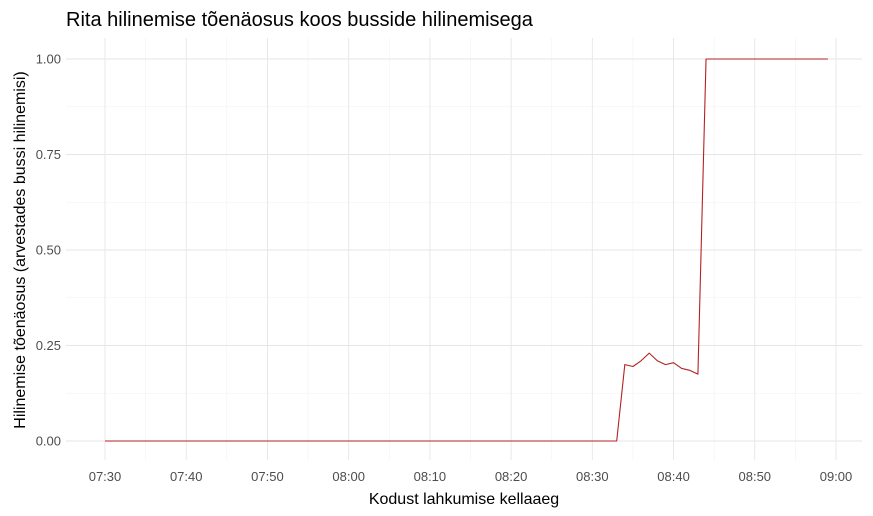 The width and height of the screenshot is (873, 516). Describe the element at coordinates (48, 345) in the screenshot. I see `y-tick-label: 0.25` at that location.